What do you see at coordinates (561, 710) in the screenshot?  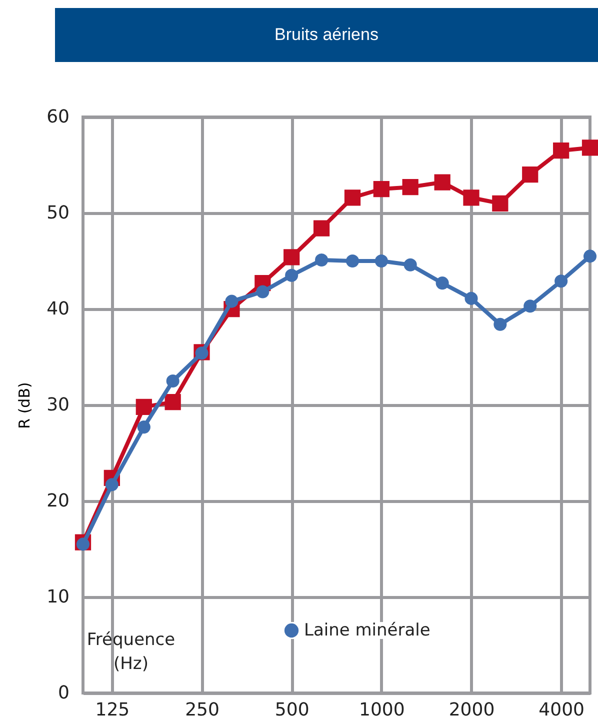 I see `x-tick-label: 4000` at bounding box center [561, 710].